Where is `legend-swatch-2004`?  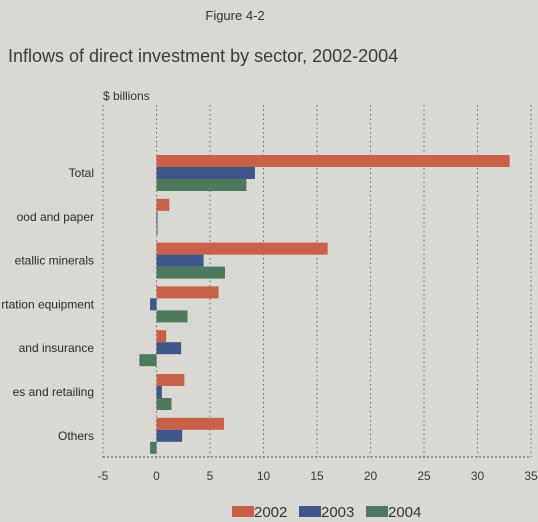 legend-swatch-2004 is located at coordinates (377, 511).